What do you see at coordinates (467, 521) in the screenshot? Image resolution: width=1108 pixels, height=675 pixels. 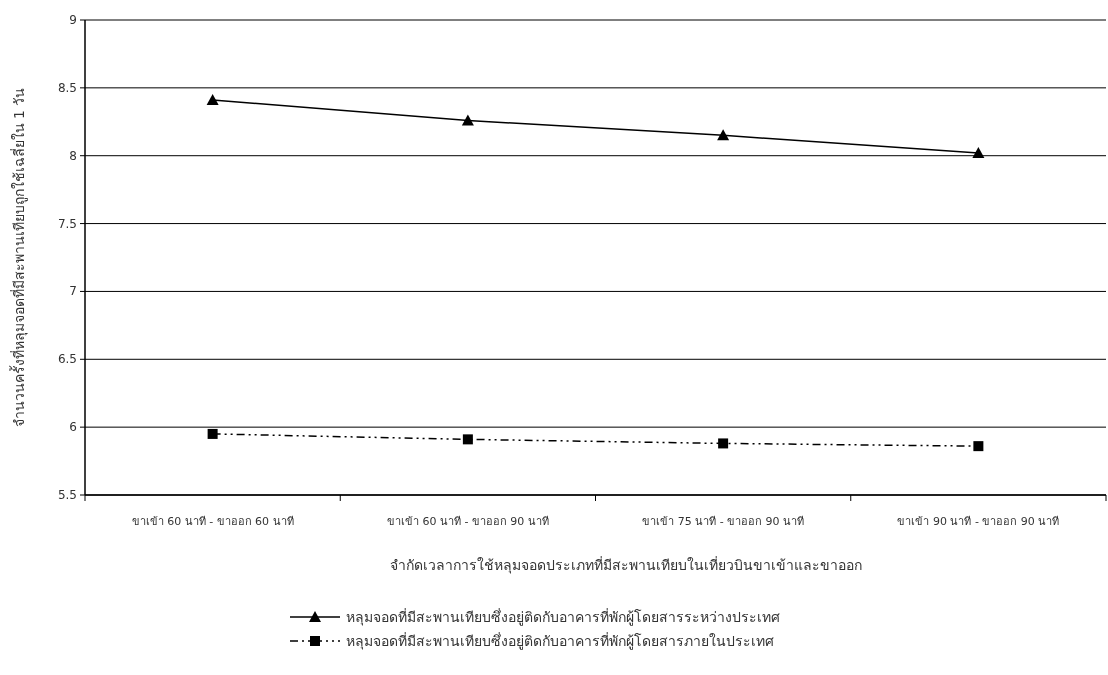 I see `x-tick-label: ขาเข้า 60 นาที - ขาออก 90 นาที` at bounding box center [467, 521].